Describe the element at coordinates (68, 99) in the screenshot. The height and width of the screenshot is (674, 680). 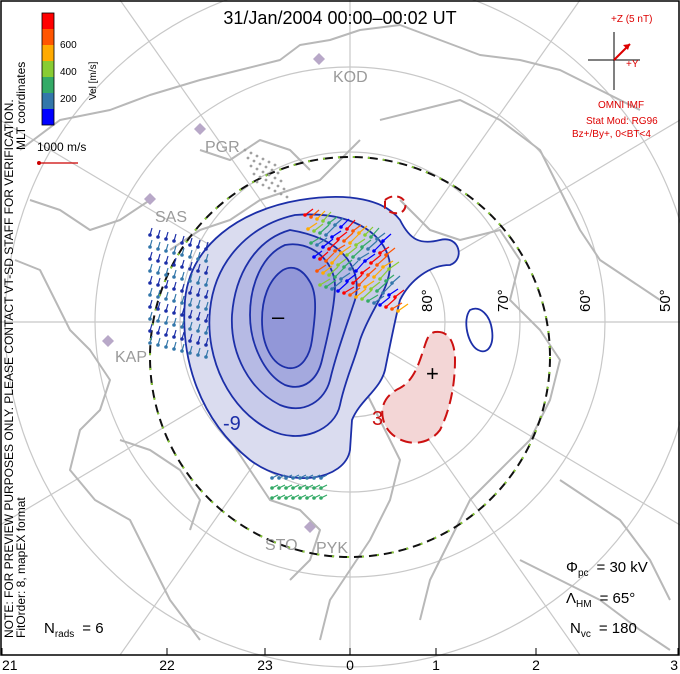
I see `colorbar-tick-200: 200` at that location.